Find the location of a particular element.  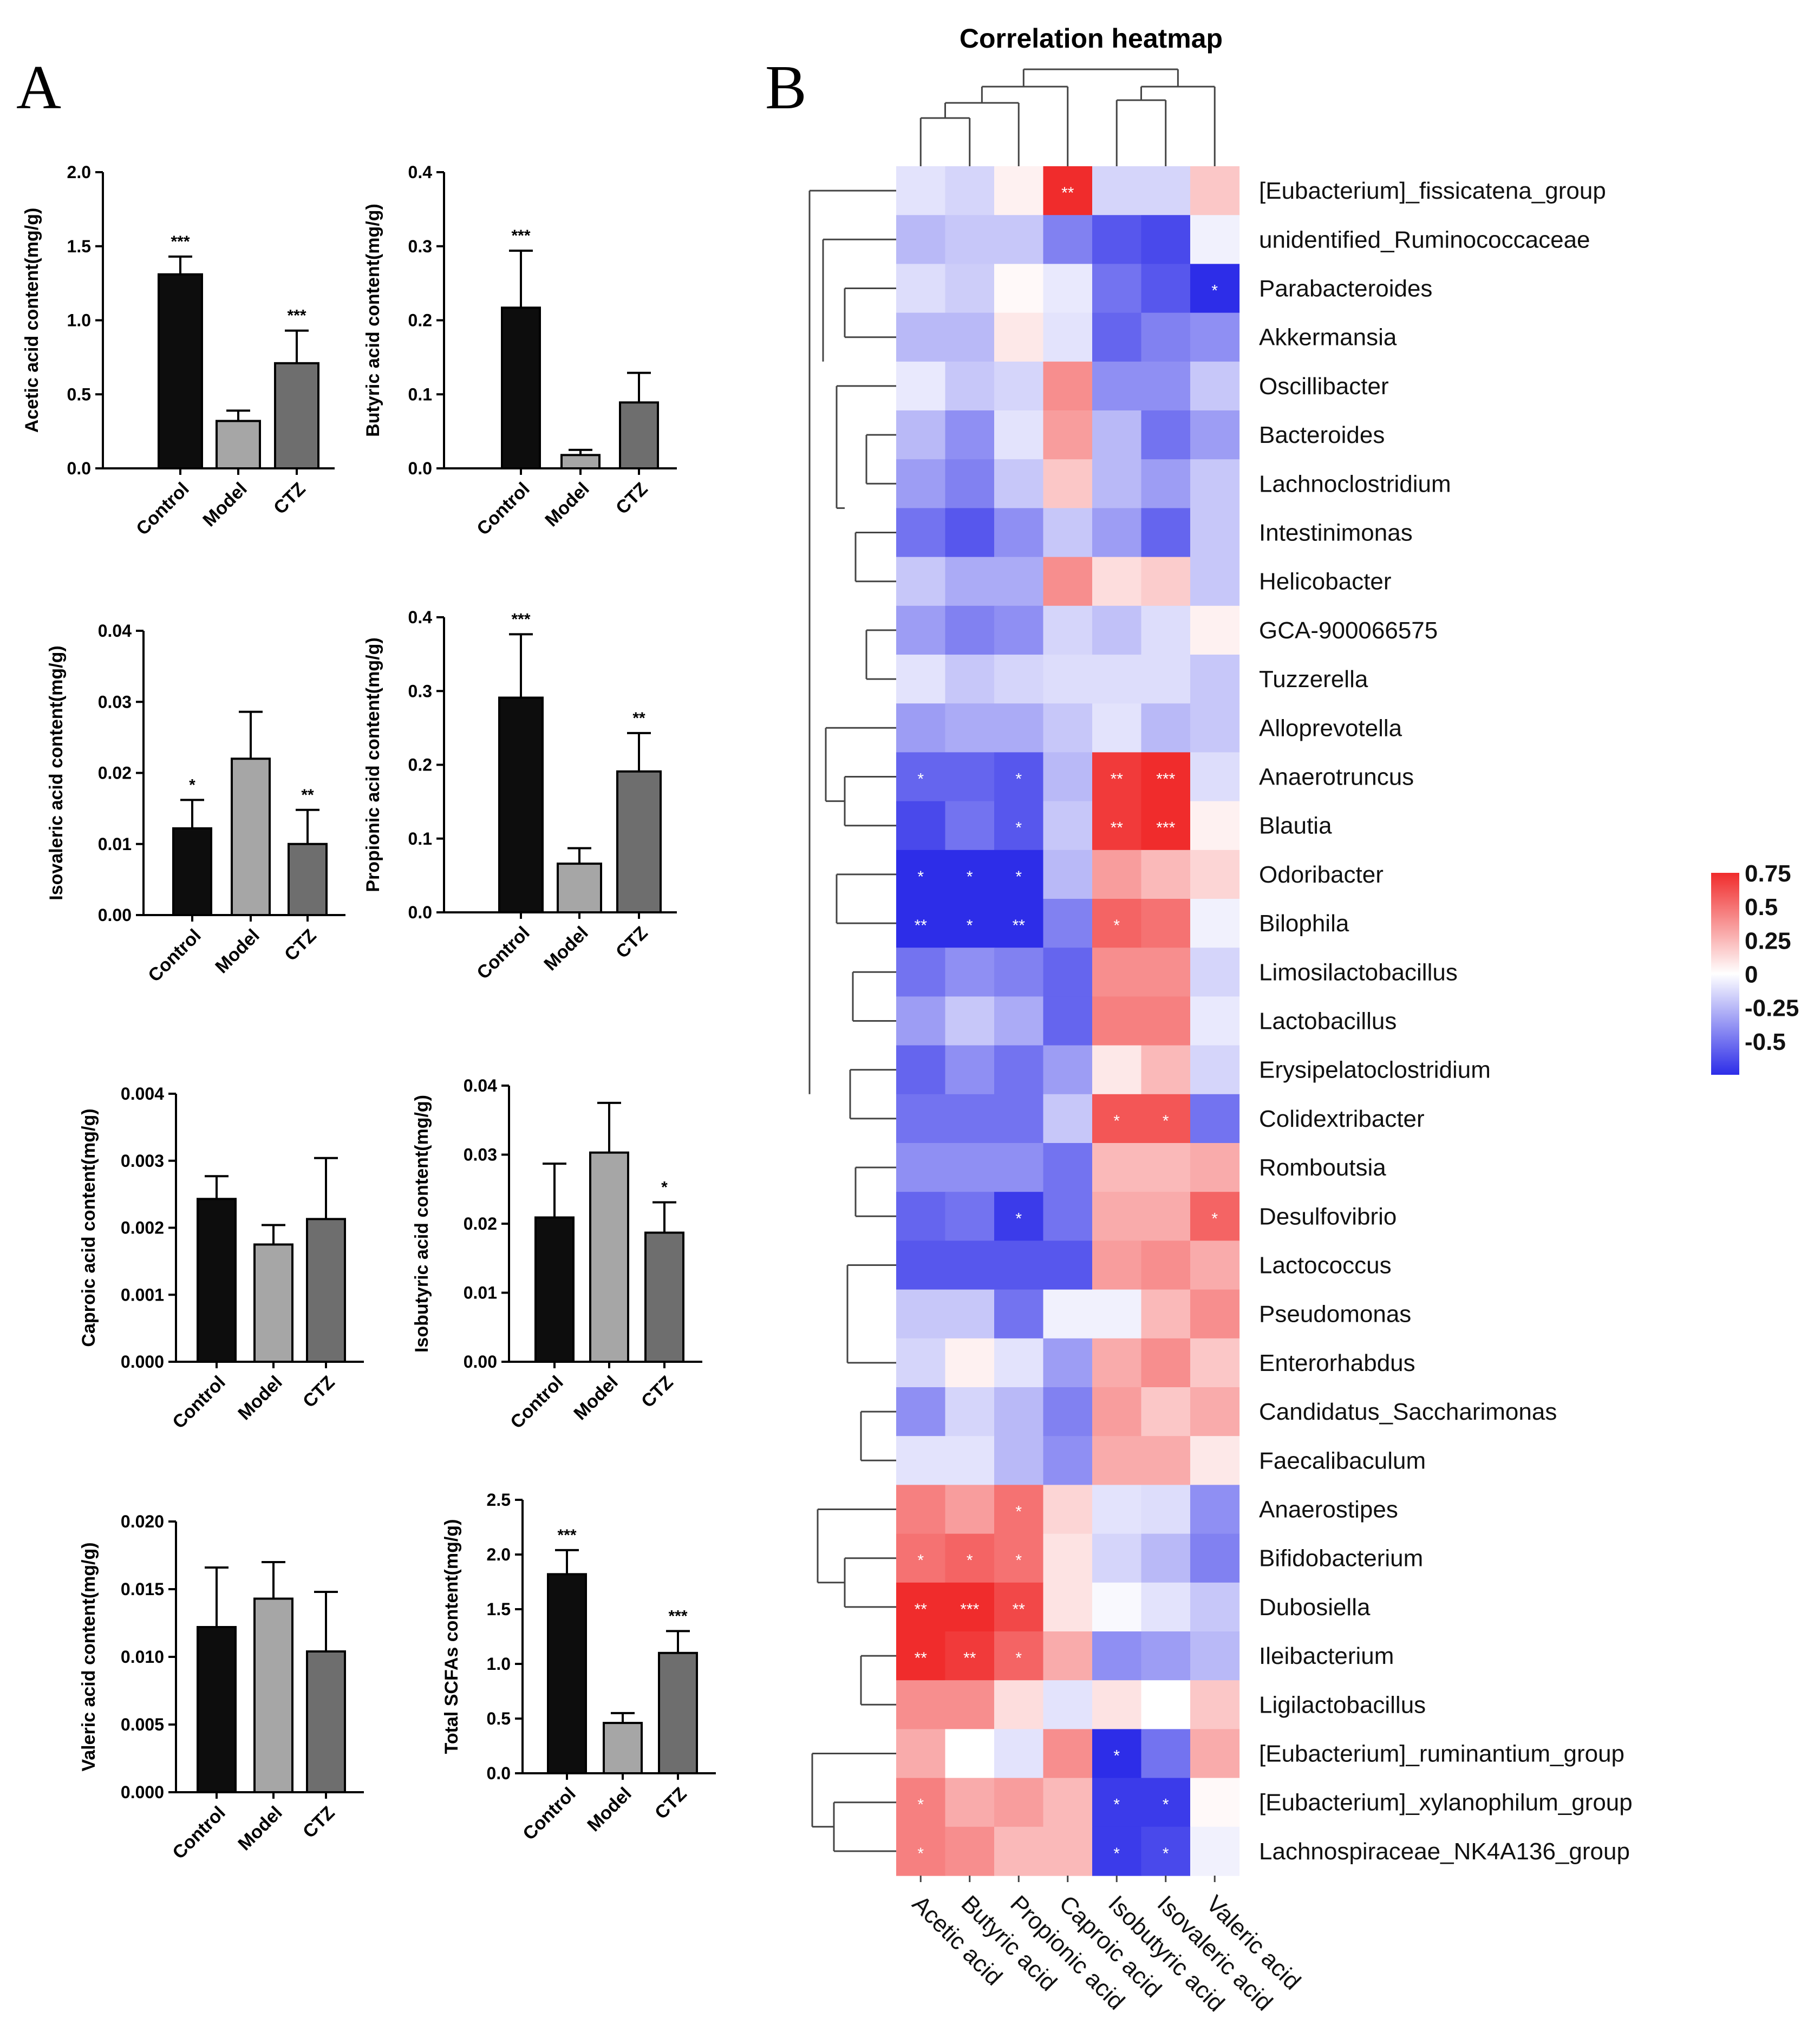

bar-ctz is located at coordinates (639, 841).